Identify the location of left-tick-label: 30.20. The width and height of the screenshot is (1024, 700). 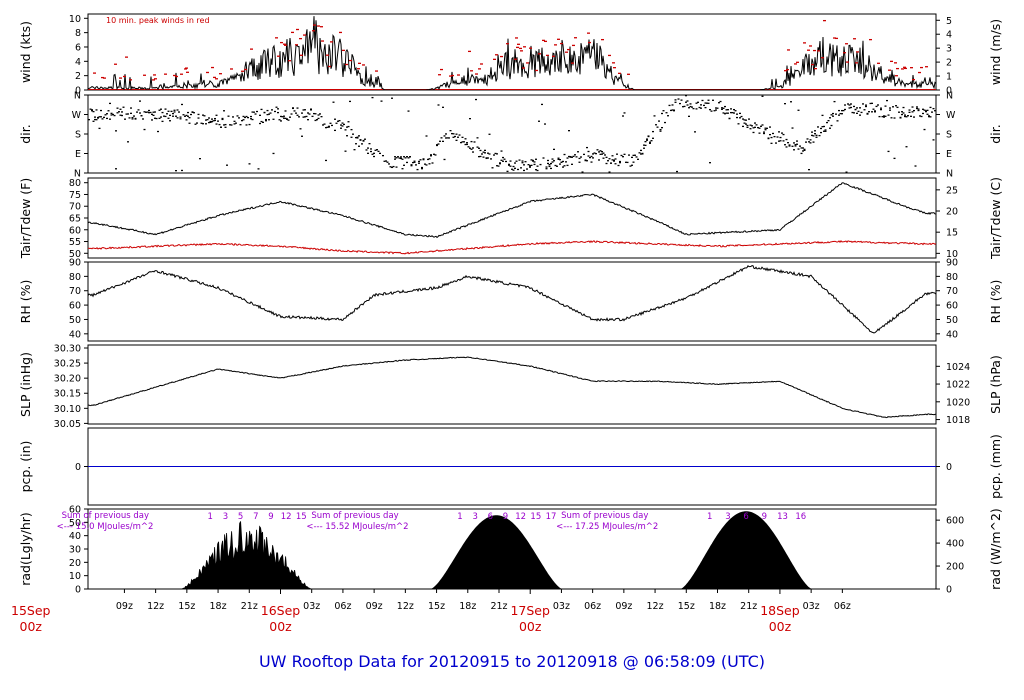
(67, 379).